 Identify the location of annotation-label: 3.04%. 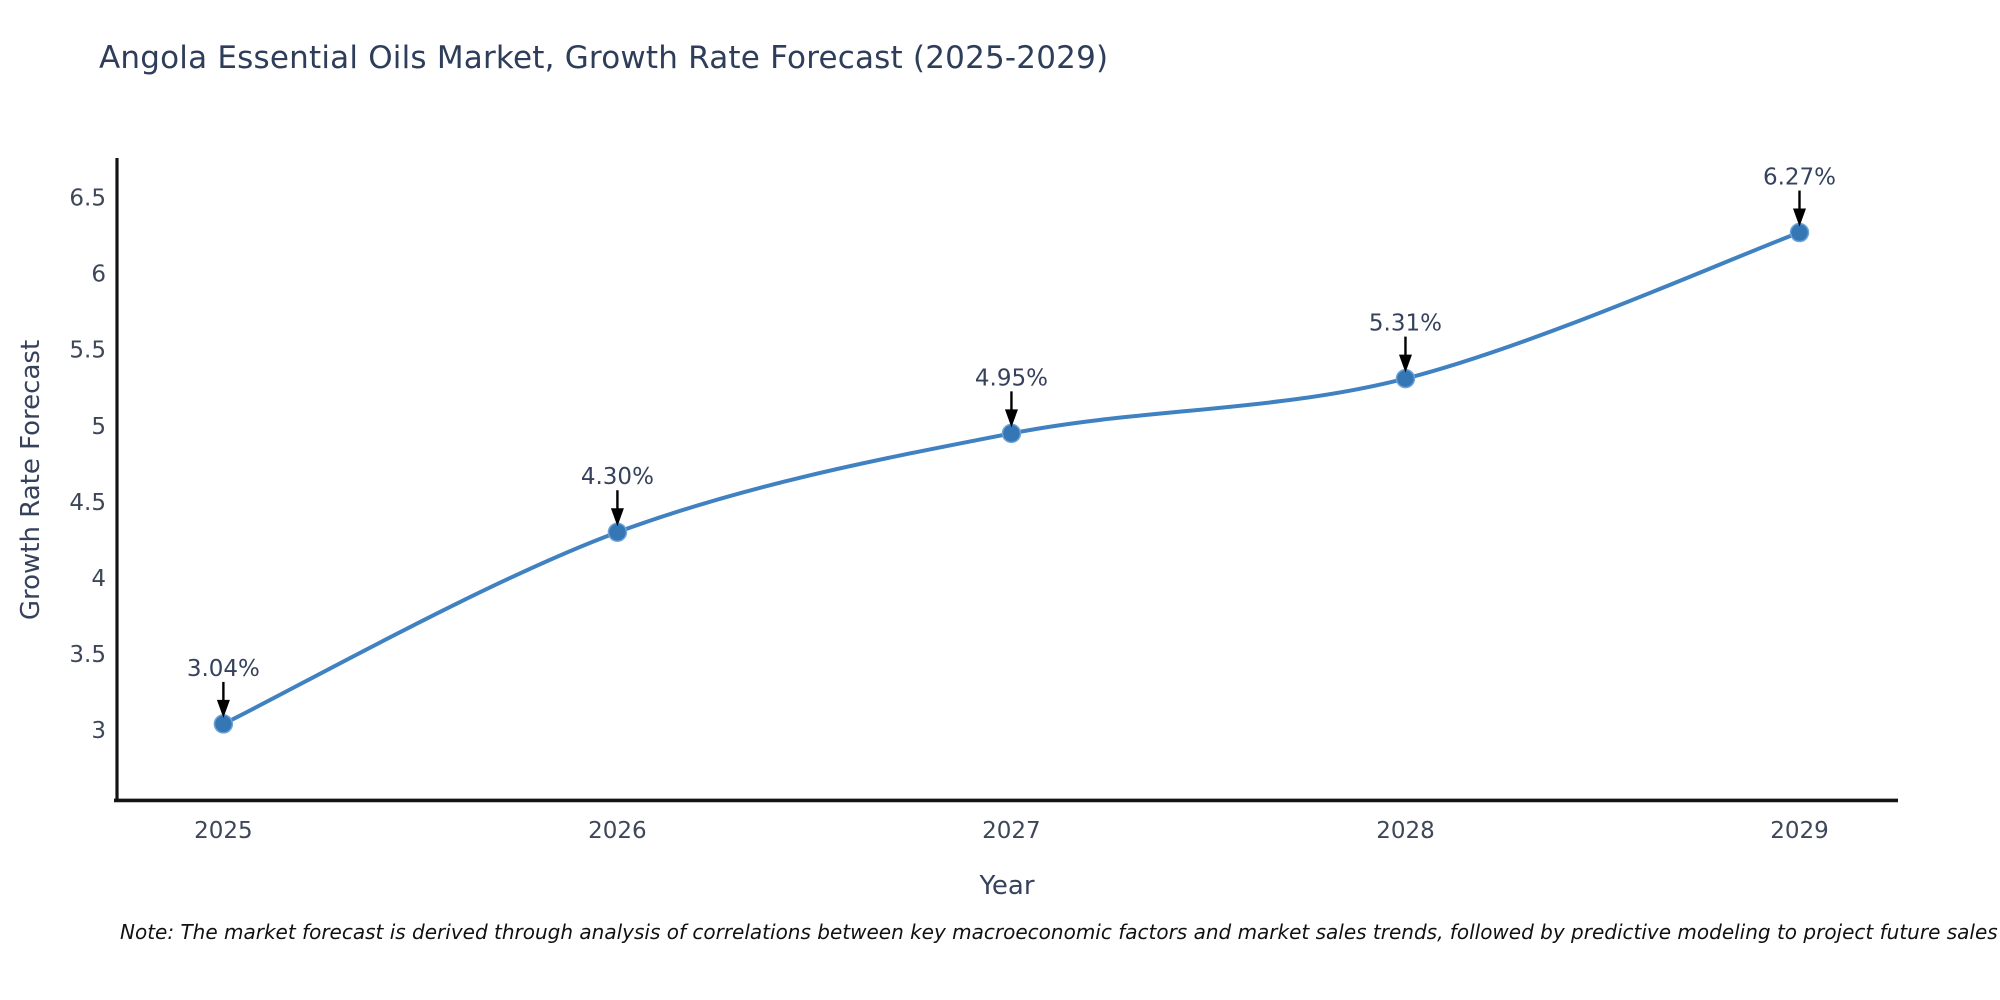
(223, 669).